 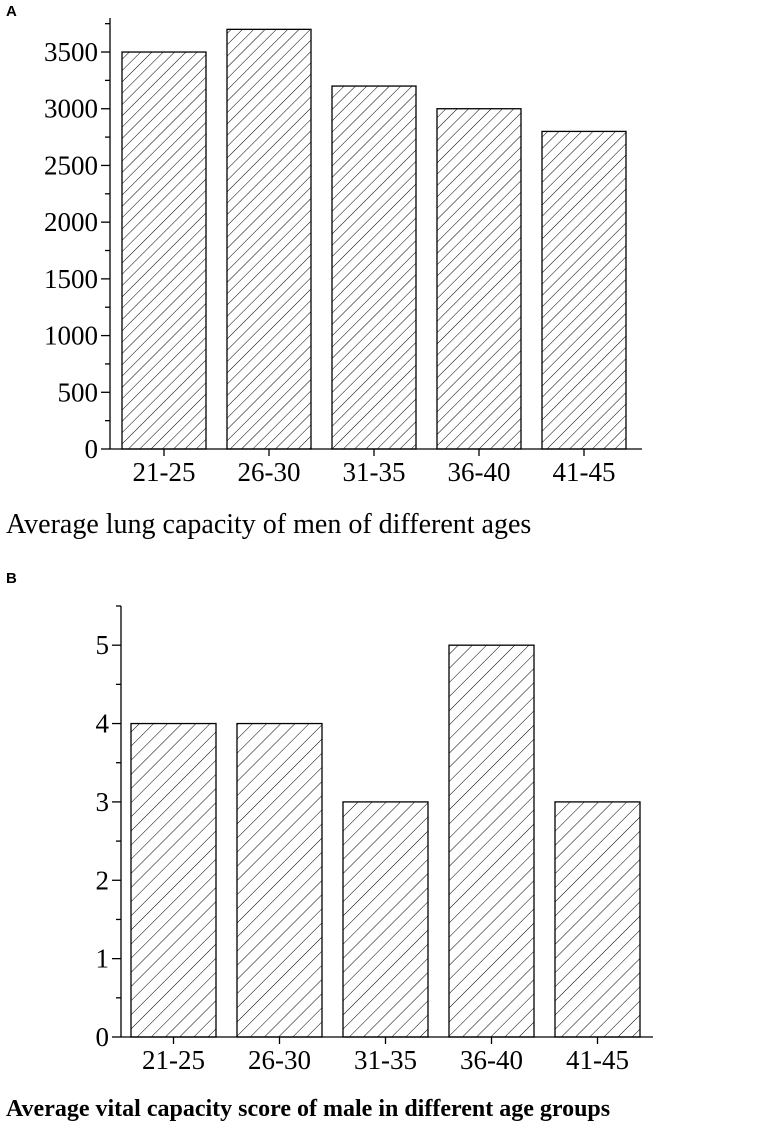 What do you see at coordinates (71, 109) in the screenshot?
I see `y-tick-label: 3000` at bounding box center [71, 109].